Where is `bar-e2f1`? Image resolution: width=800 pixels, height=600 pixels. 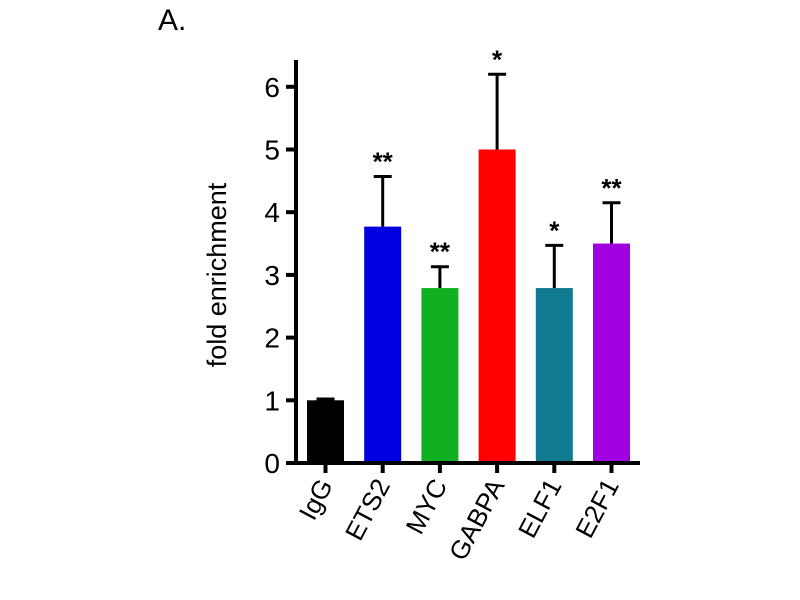
bar-e2f1 is located at coordinates (611, 353).